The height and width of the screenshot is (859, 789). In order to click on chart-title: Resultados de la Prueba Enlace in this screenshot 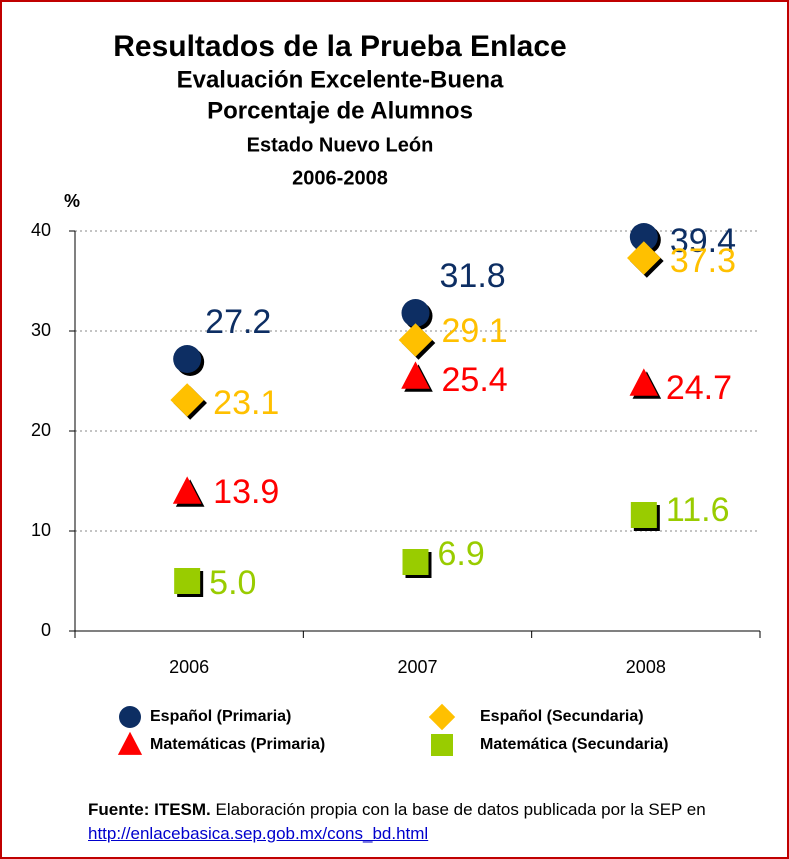, I will do `click(340, 46)`.